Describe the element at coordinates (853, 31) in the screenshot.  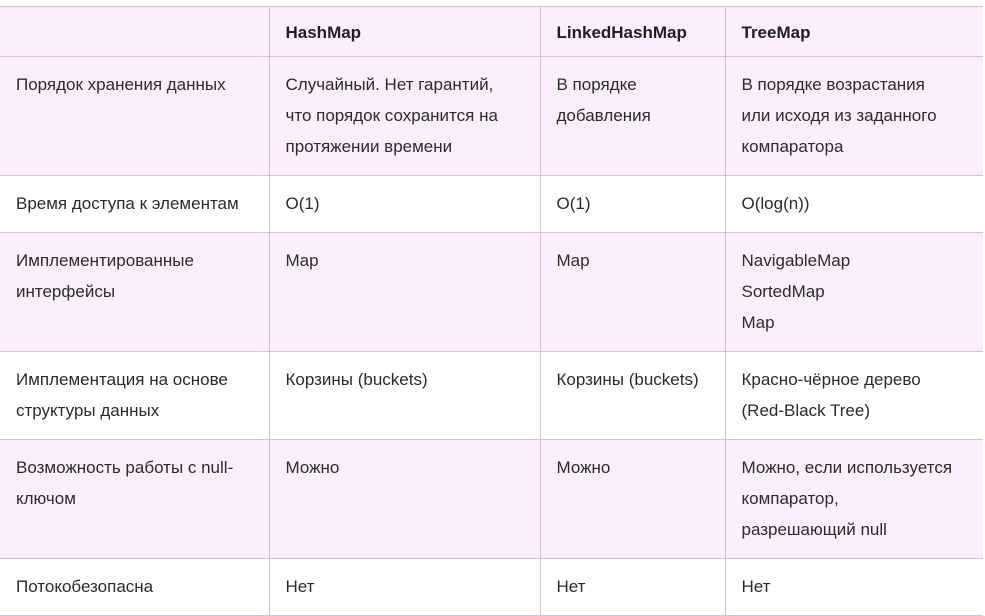
I see `header-cell-treemap: TreeMap` at that location.